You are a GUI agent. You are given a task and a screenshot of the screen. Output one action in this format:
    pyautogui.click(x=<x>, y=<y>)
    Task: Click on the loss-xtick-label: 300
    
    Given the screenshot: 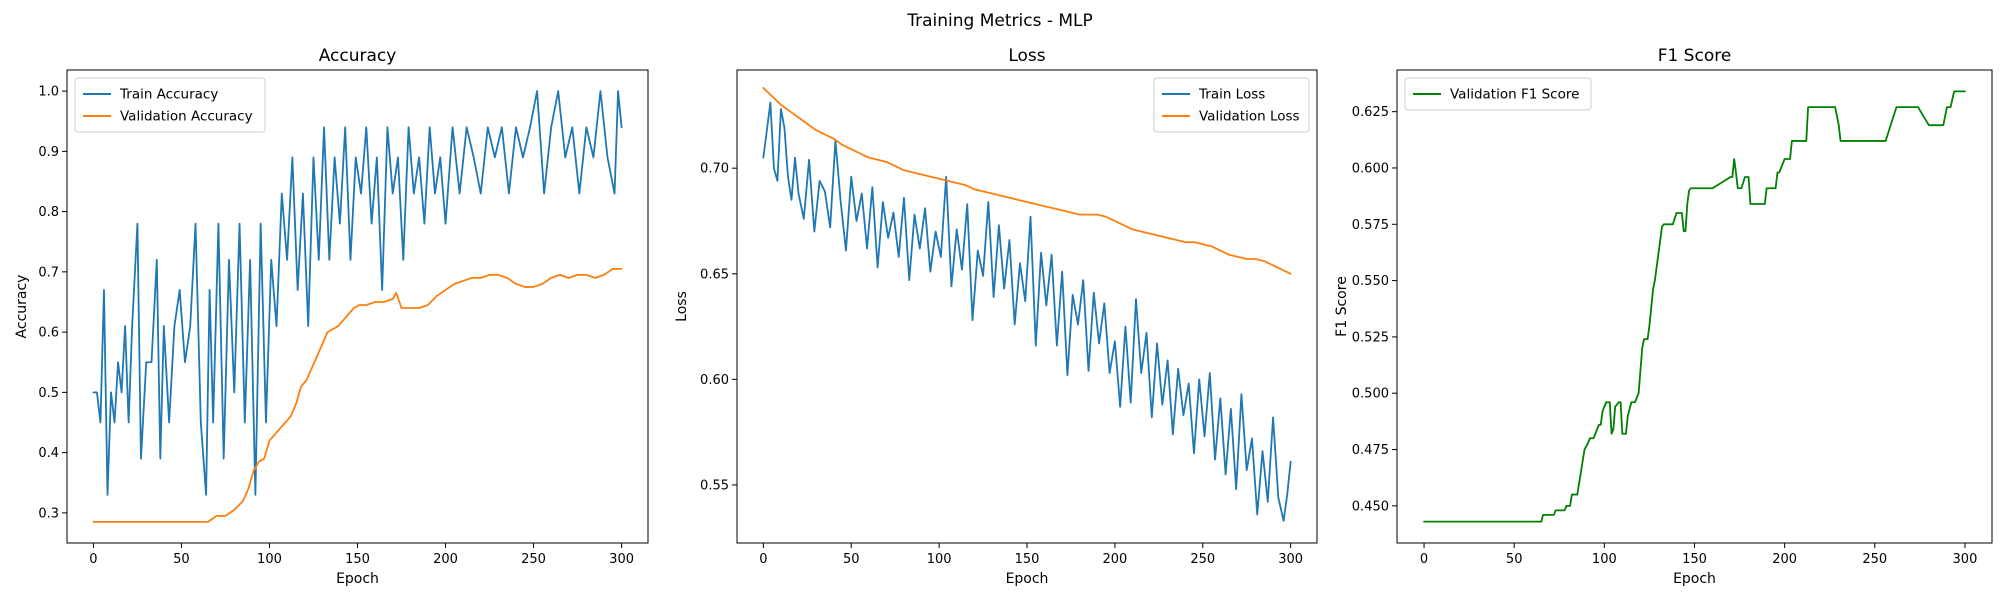 What is the action you would take?
    pyautogui.click(x=1290, y=559)
    